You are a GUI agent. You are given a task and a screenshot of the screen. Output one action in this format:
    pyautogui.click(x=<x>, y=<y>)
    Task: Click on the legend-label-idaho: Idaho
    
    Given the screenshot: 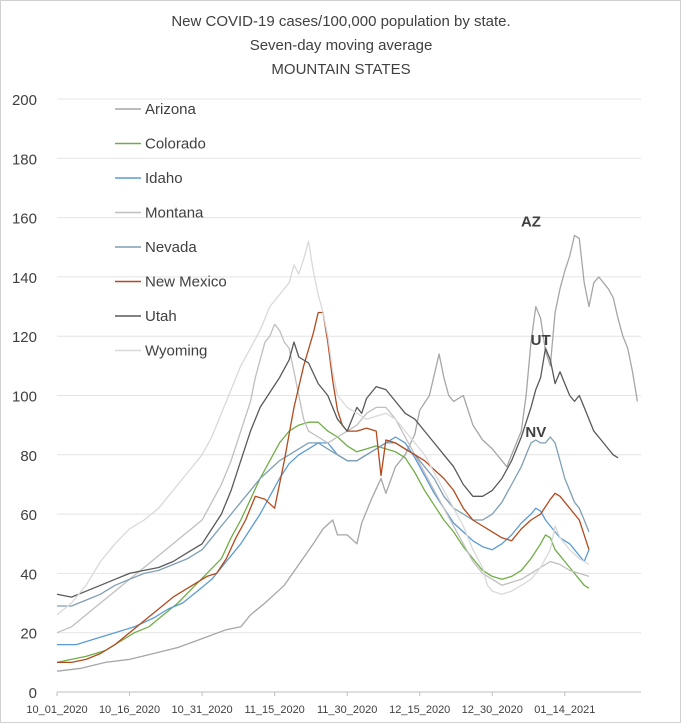 What is the action you would take?
    pyautogui.click(x=164, y=178)
    